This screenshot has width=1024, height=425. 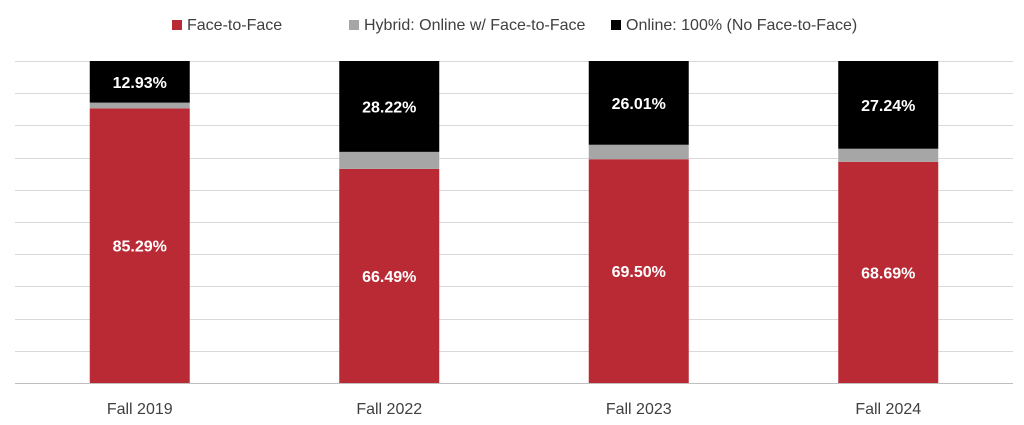 I want to click on bar-segment-online-fall-2022, so click(x=389, y=106).